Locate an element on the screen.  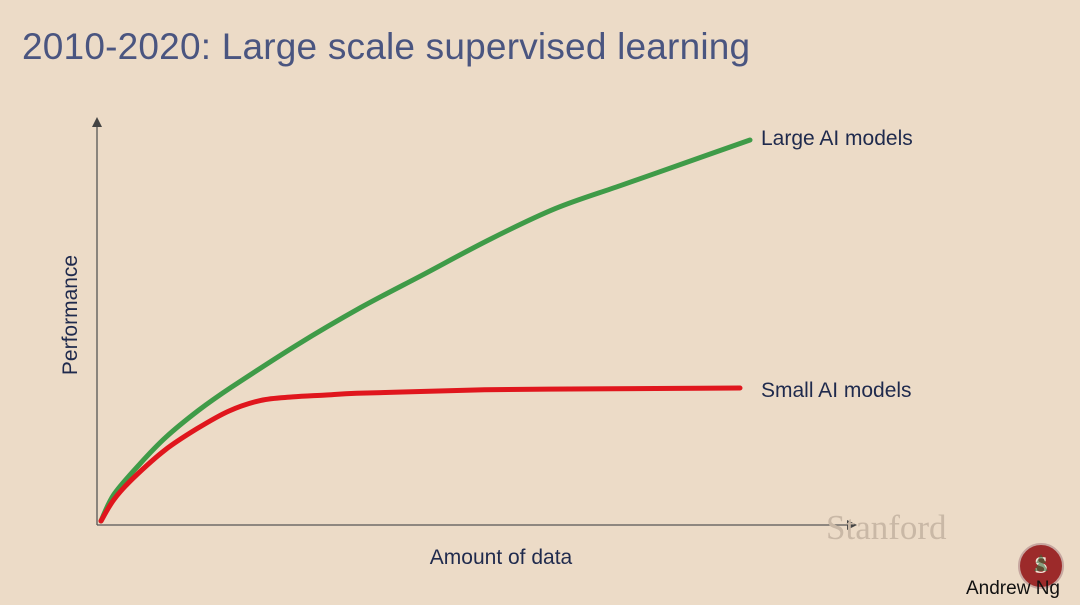
stanford-logo-icon: S is located at coordinates (1041, 566).